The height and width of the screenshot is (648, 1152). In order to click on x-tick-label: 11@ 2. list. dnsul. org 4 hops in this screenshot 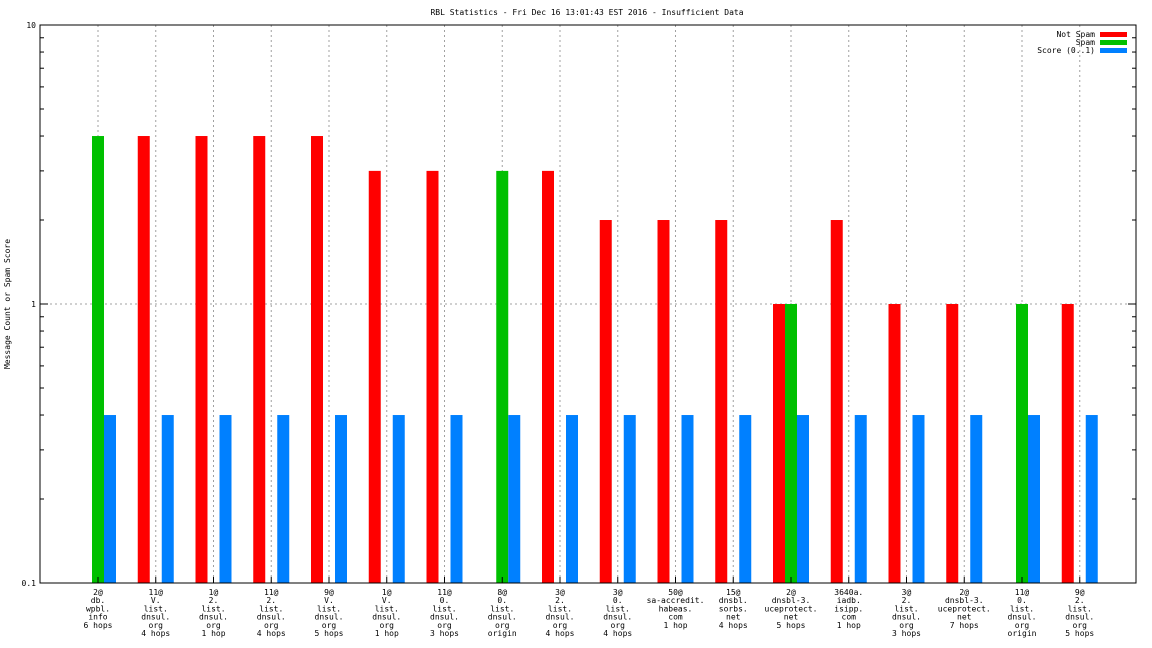, I will do `click(271, 613)`.